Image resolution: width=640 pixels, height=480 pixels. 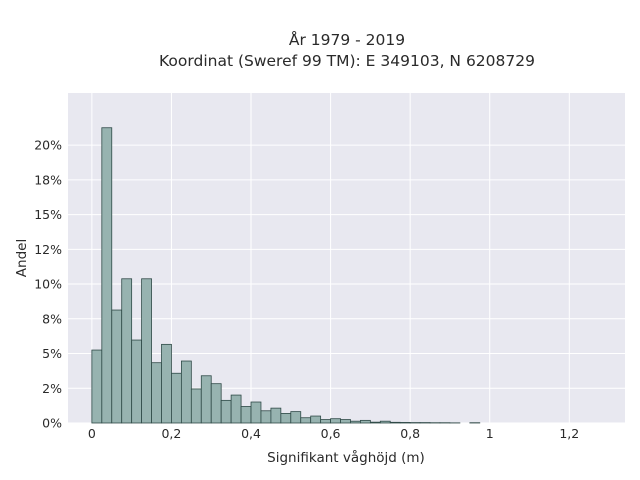 I want to click on y-tick-labels: 0% 2% 5% 8% 10% 12% 15% 18% 20%, so click(x=48, y=284).